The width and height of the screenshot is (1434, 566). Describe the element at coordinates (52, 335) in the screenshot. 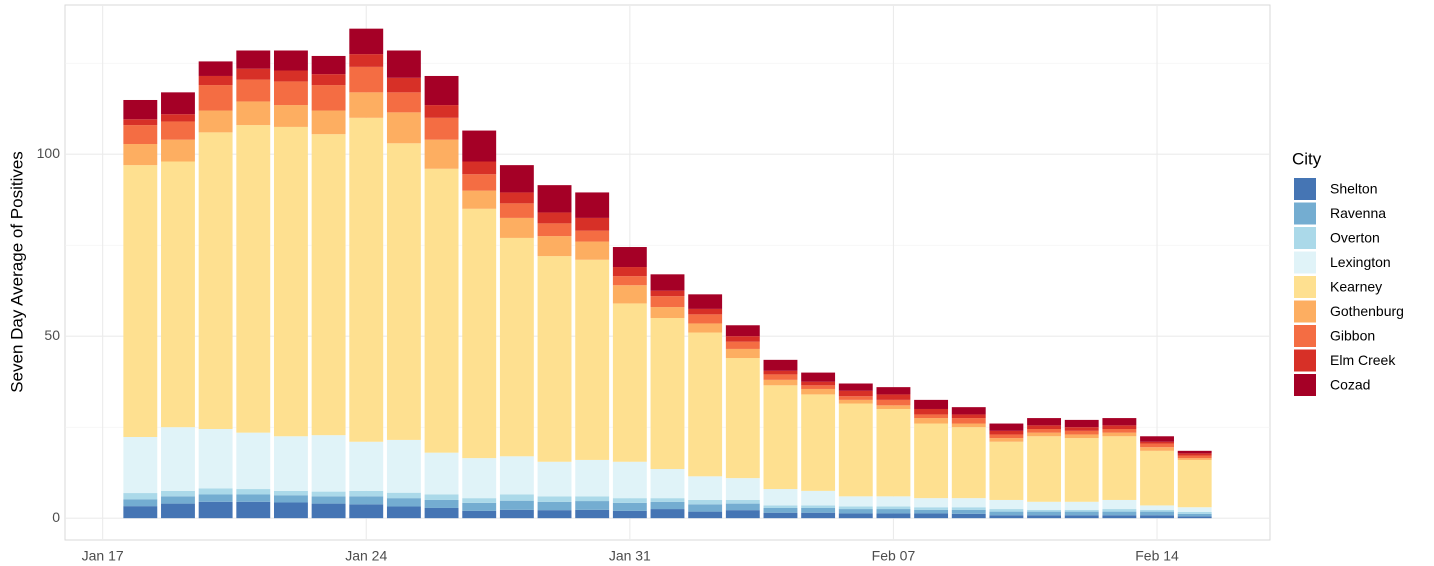

I see `y-tick-label: 50` at that location.